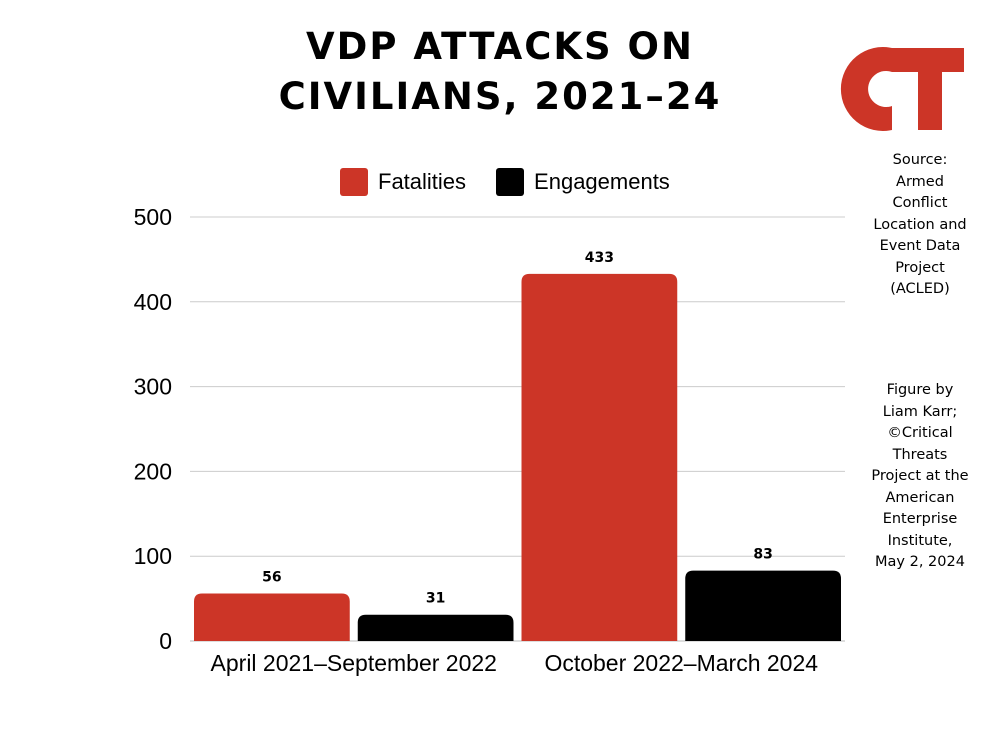 Image resolution: width=1000 pixels, height=750 pixels. I want to click on credit-line: Project at the, so click(920, 476).